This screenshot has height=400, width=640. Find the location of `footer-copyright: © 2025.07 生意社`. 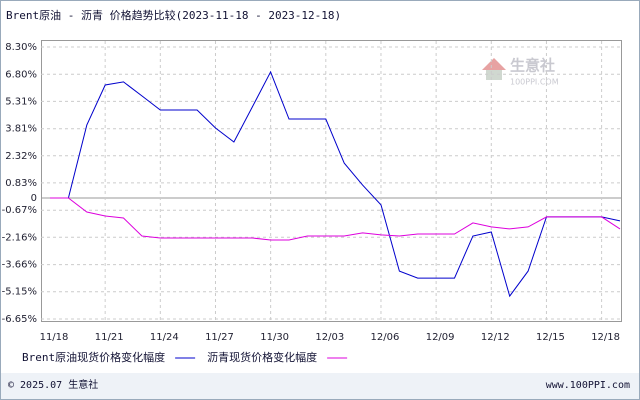

footer-copyright: © 2025.07 生意社 is located at coordinates (53, 384).